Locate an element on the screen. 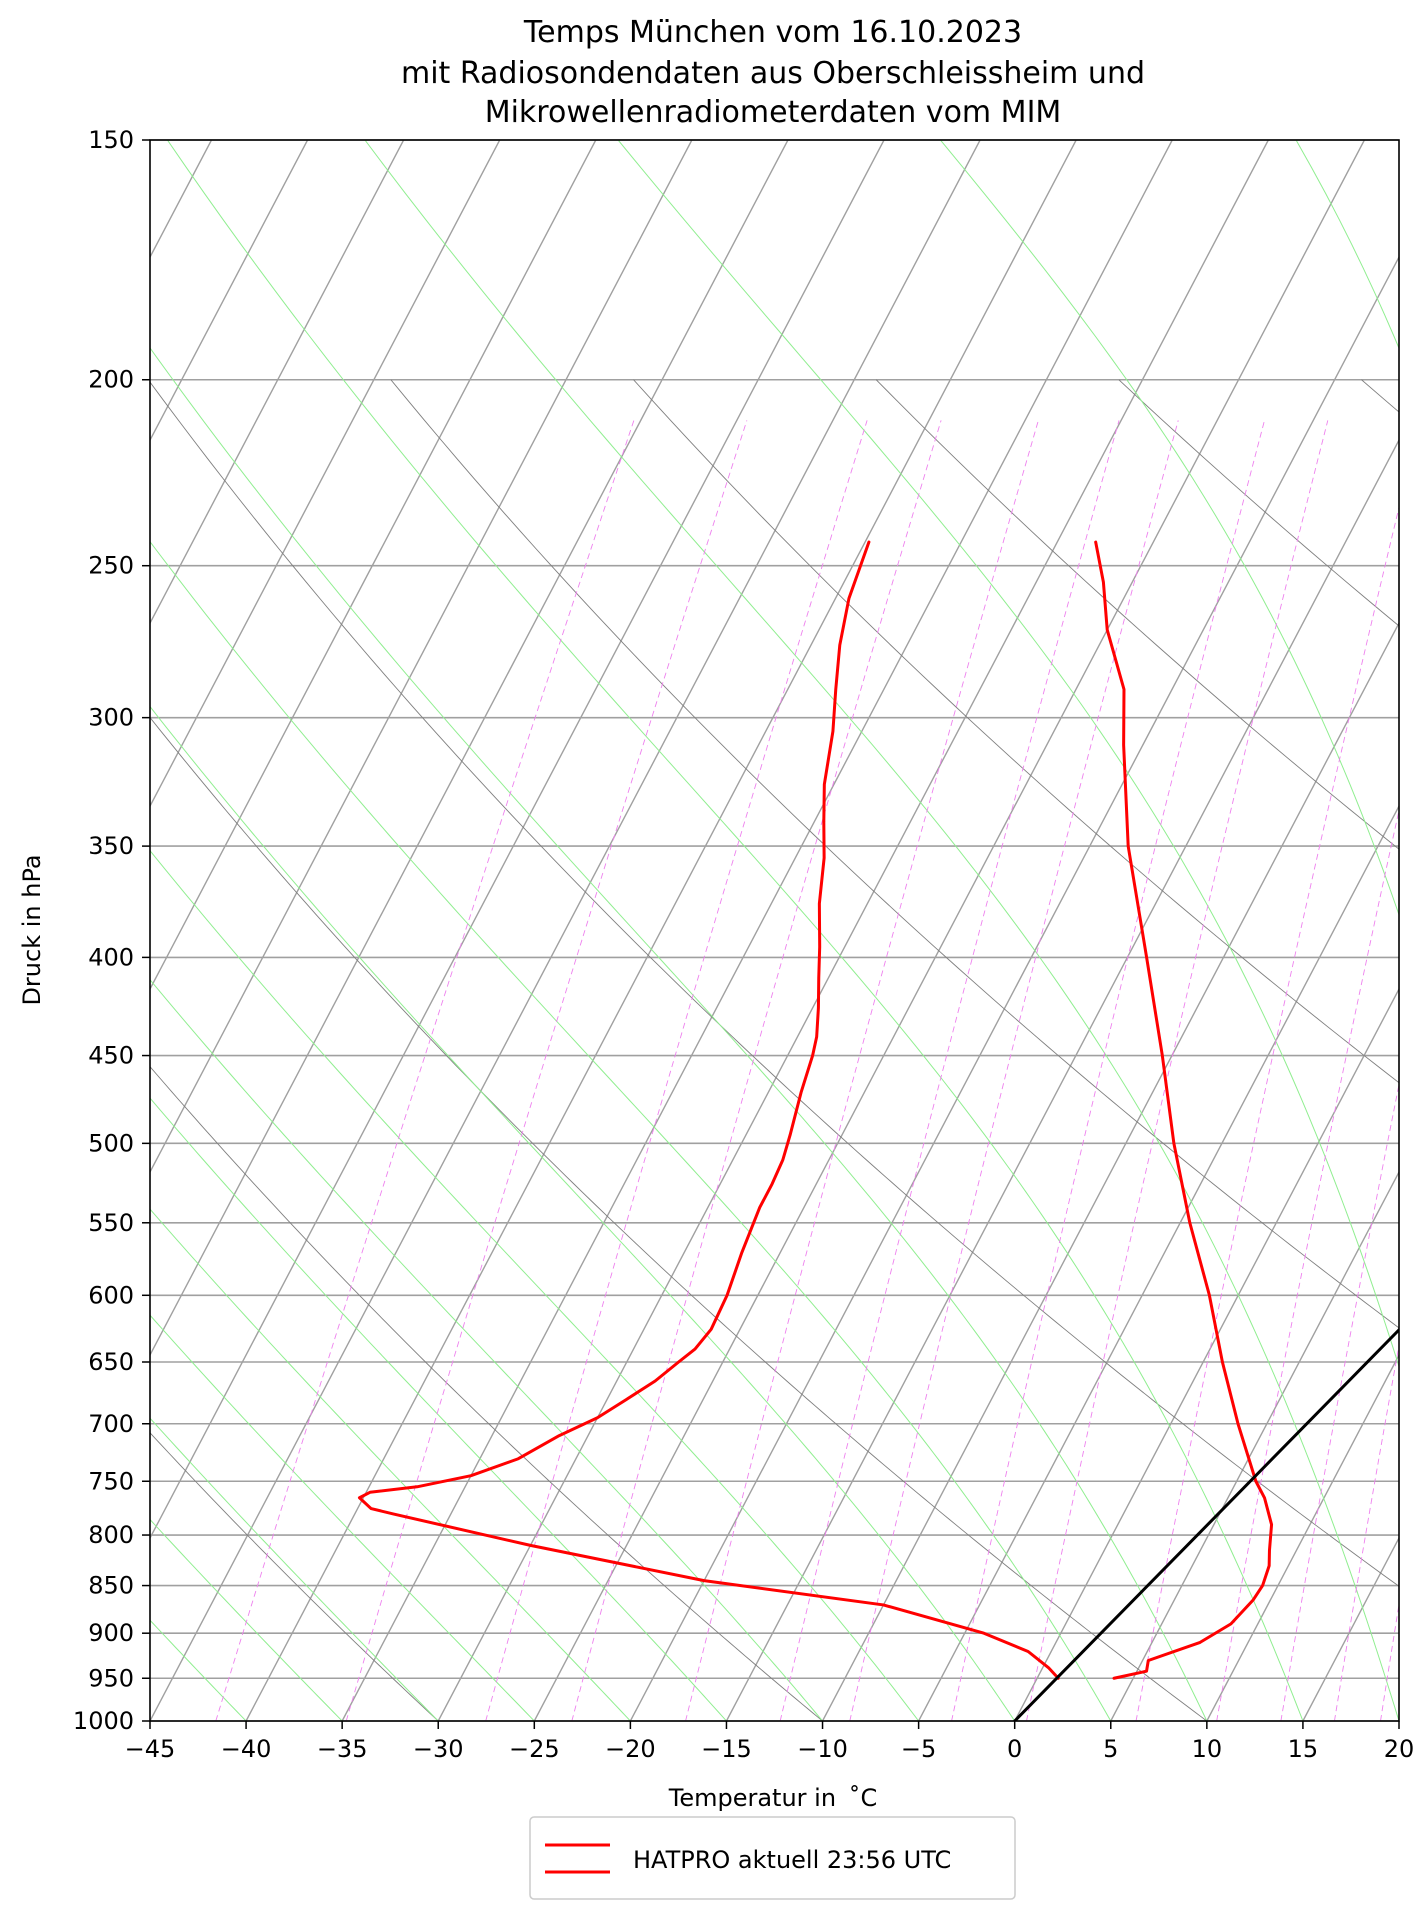 Image resolution: width=1427 pixels, height=1907 pixels. y-axis-label: Druck in hPa is located at coordinates (32, 929).